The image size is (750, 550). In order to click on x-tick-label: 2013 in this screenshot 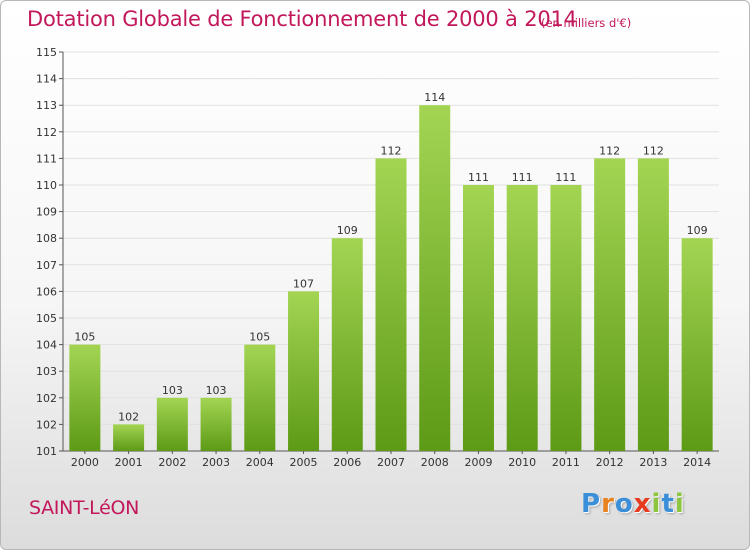, I will do `click(653, 462)`.